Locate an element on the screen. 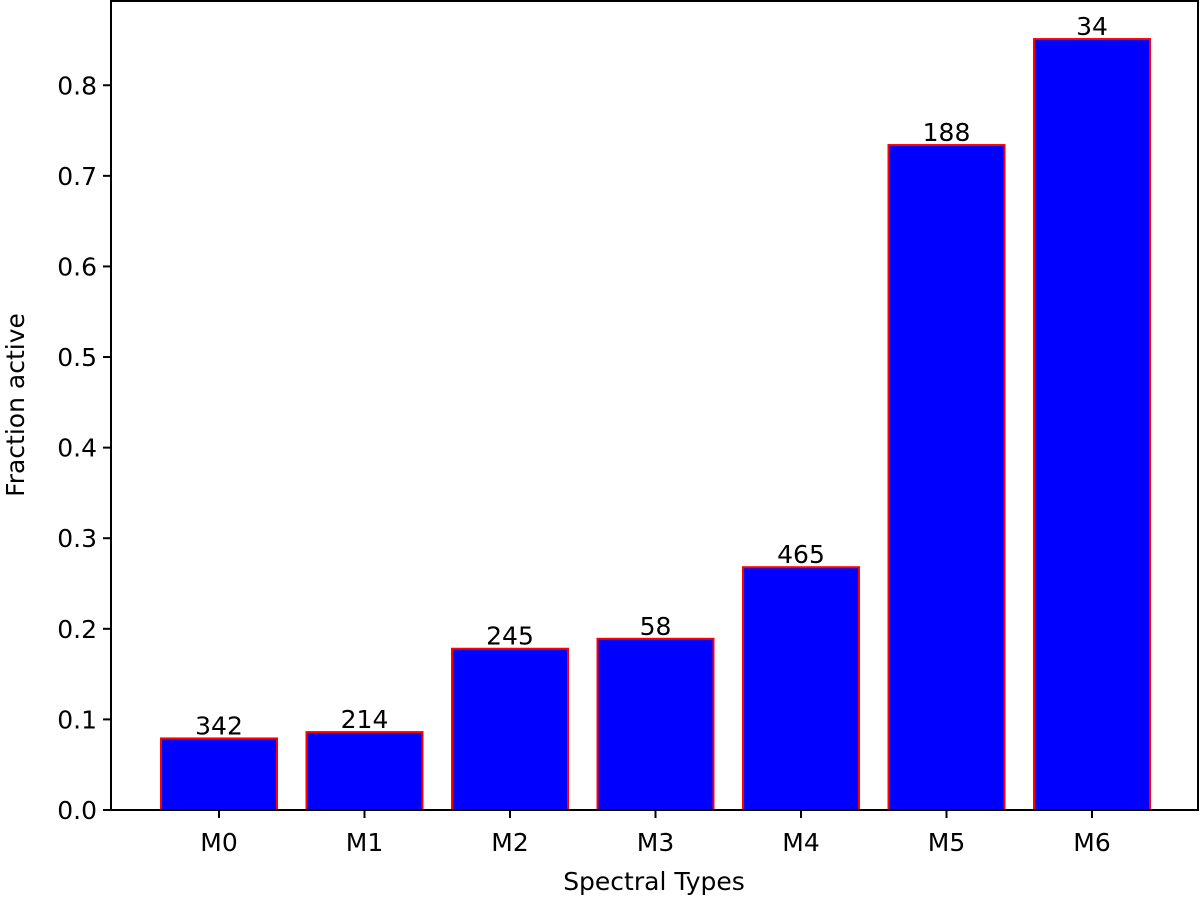 The height and width of the screenshot is (904, 1200). bar-value-label-m1: 214 is located at coordinates (365, 719).